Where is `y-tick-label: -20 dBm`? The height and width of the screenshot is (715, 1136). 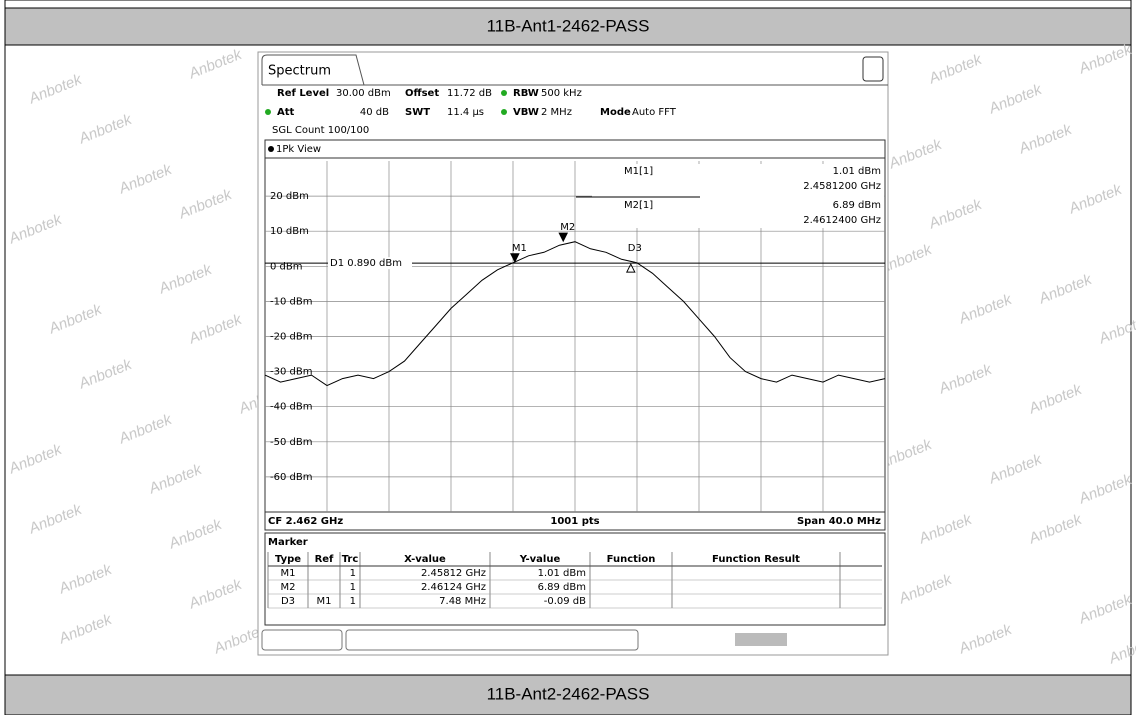
y-tick-label: -20 dBm is located at coordinates (291, 337).